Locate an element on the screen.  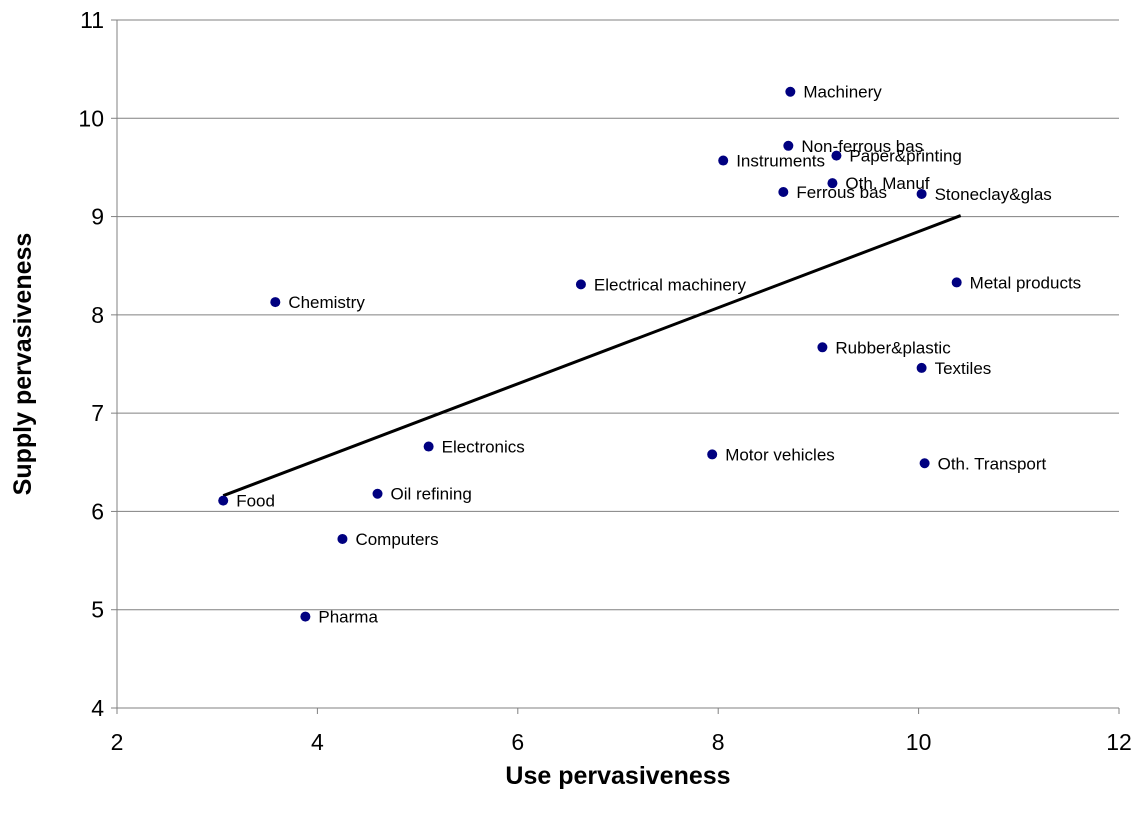
x-tick-label: 8 is located at coordinates (718, 742).